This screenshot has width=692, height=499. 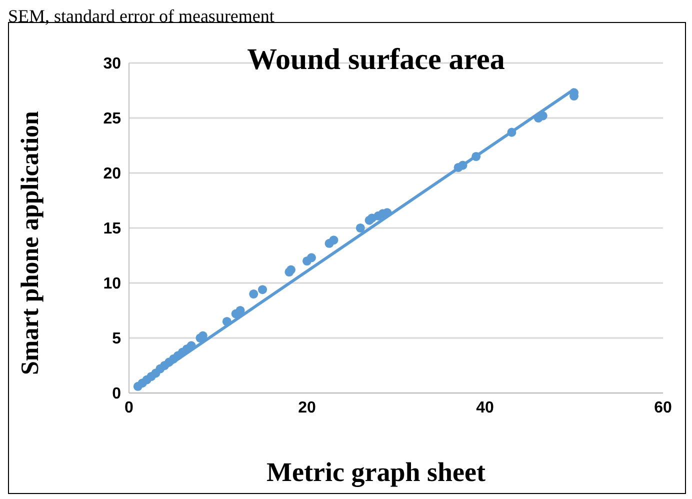 I want to click on text: SEM, standard error of measurement, so click(x=141, y=16).